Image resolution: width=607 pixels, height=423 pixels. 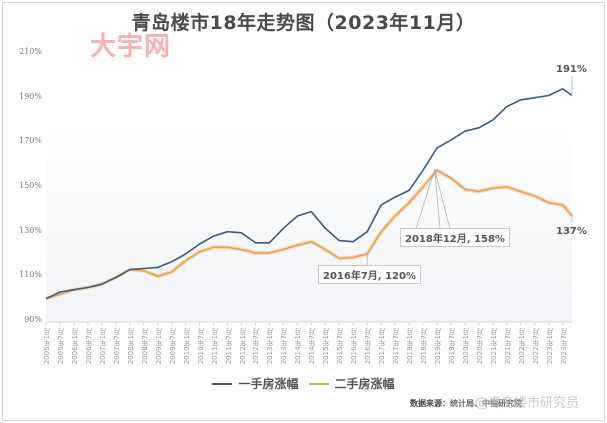 What do you see at coordinates (30, 141) in the screenshot?
I see `y-tick-label: 170%` at bounding box center [30, 141].